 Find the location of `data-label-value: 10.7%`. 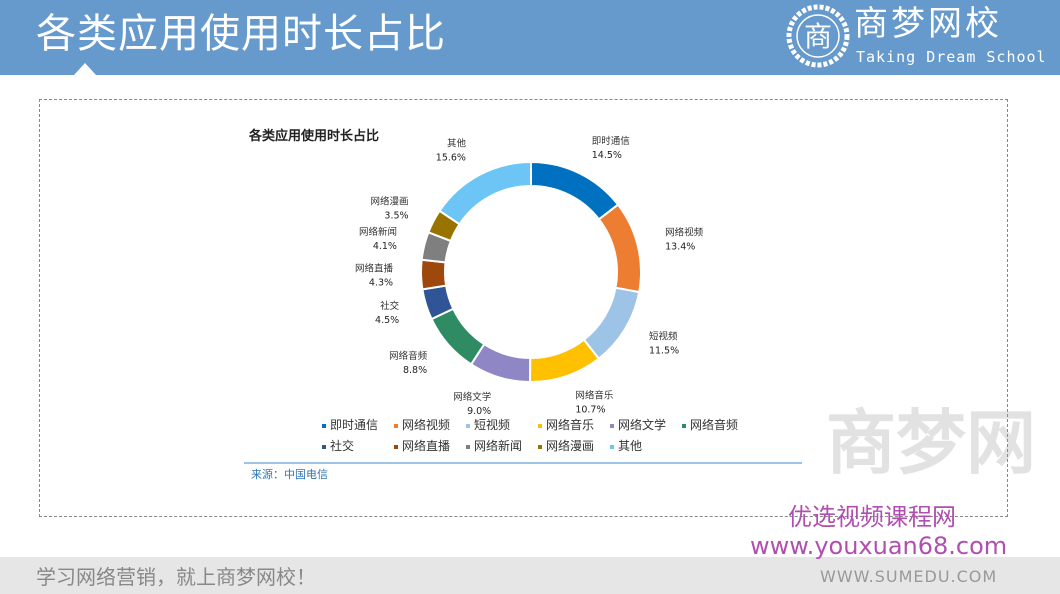

data-label-value: 10.7% is located at coordinates (590, 410).